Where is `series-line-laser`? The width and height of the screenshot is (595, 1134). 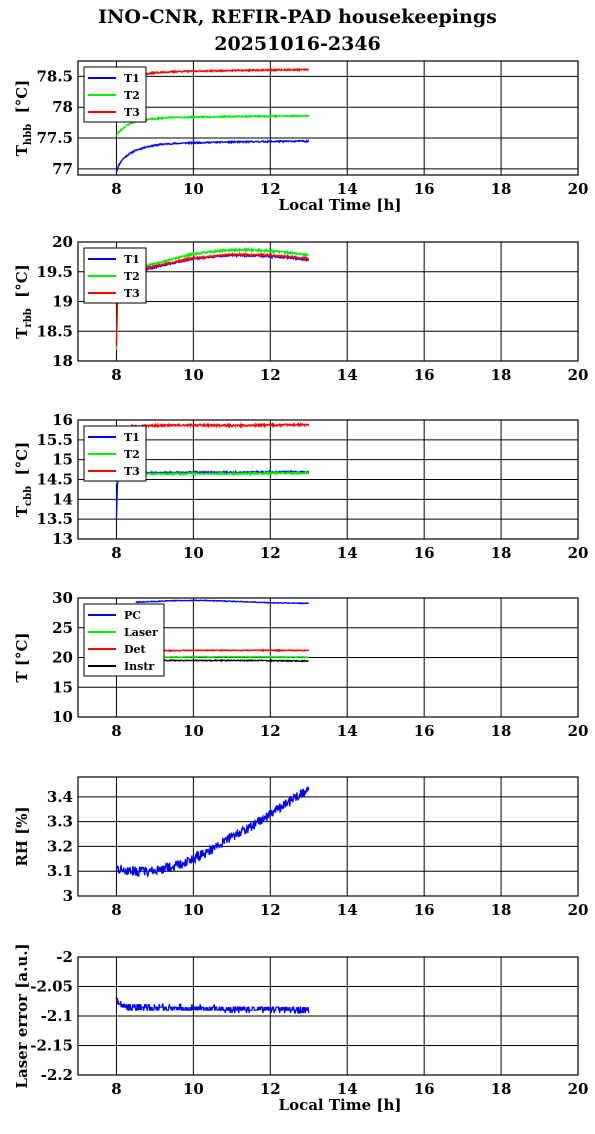 series-line-laser is located at coordinates (222, 657).